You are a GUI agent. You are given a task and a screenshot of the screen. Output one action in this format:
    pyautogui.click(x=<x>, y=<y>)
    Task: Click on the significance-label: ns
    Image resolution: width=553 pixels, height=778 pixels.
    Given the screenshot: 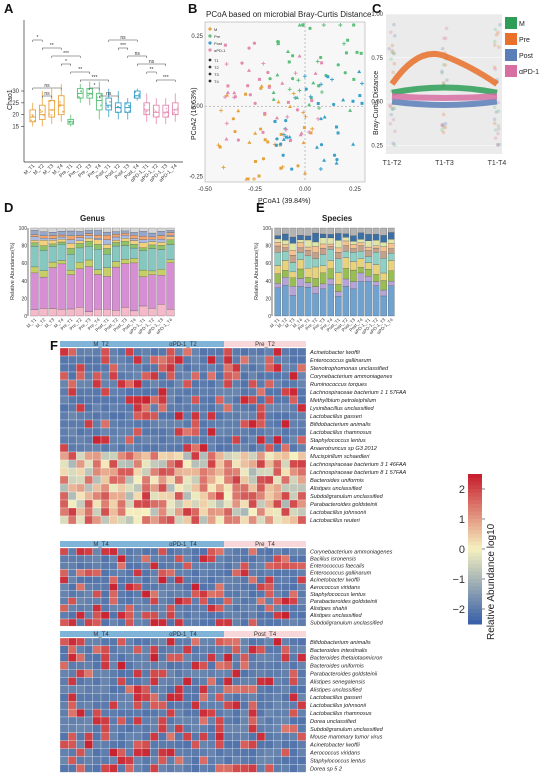 What is the action you would take?
    pyautogui.click(x=47, y=86)
    